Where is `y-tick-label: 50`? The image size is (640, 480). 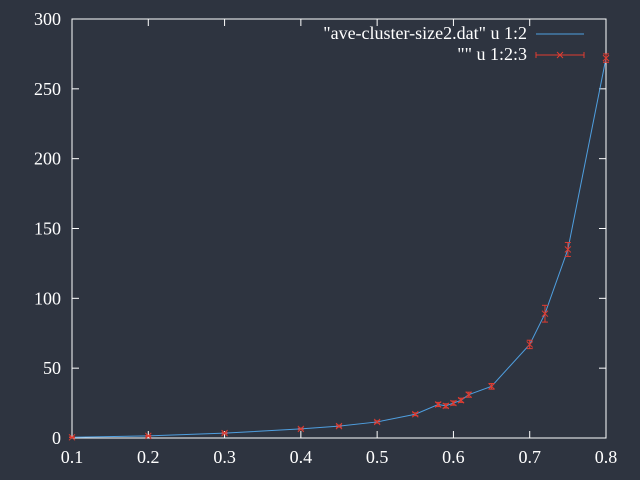 y-tick-label: 50 is located at coordinates (52, 368).